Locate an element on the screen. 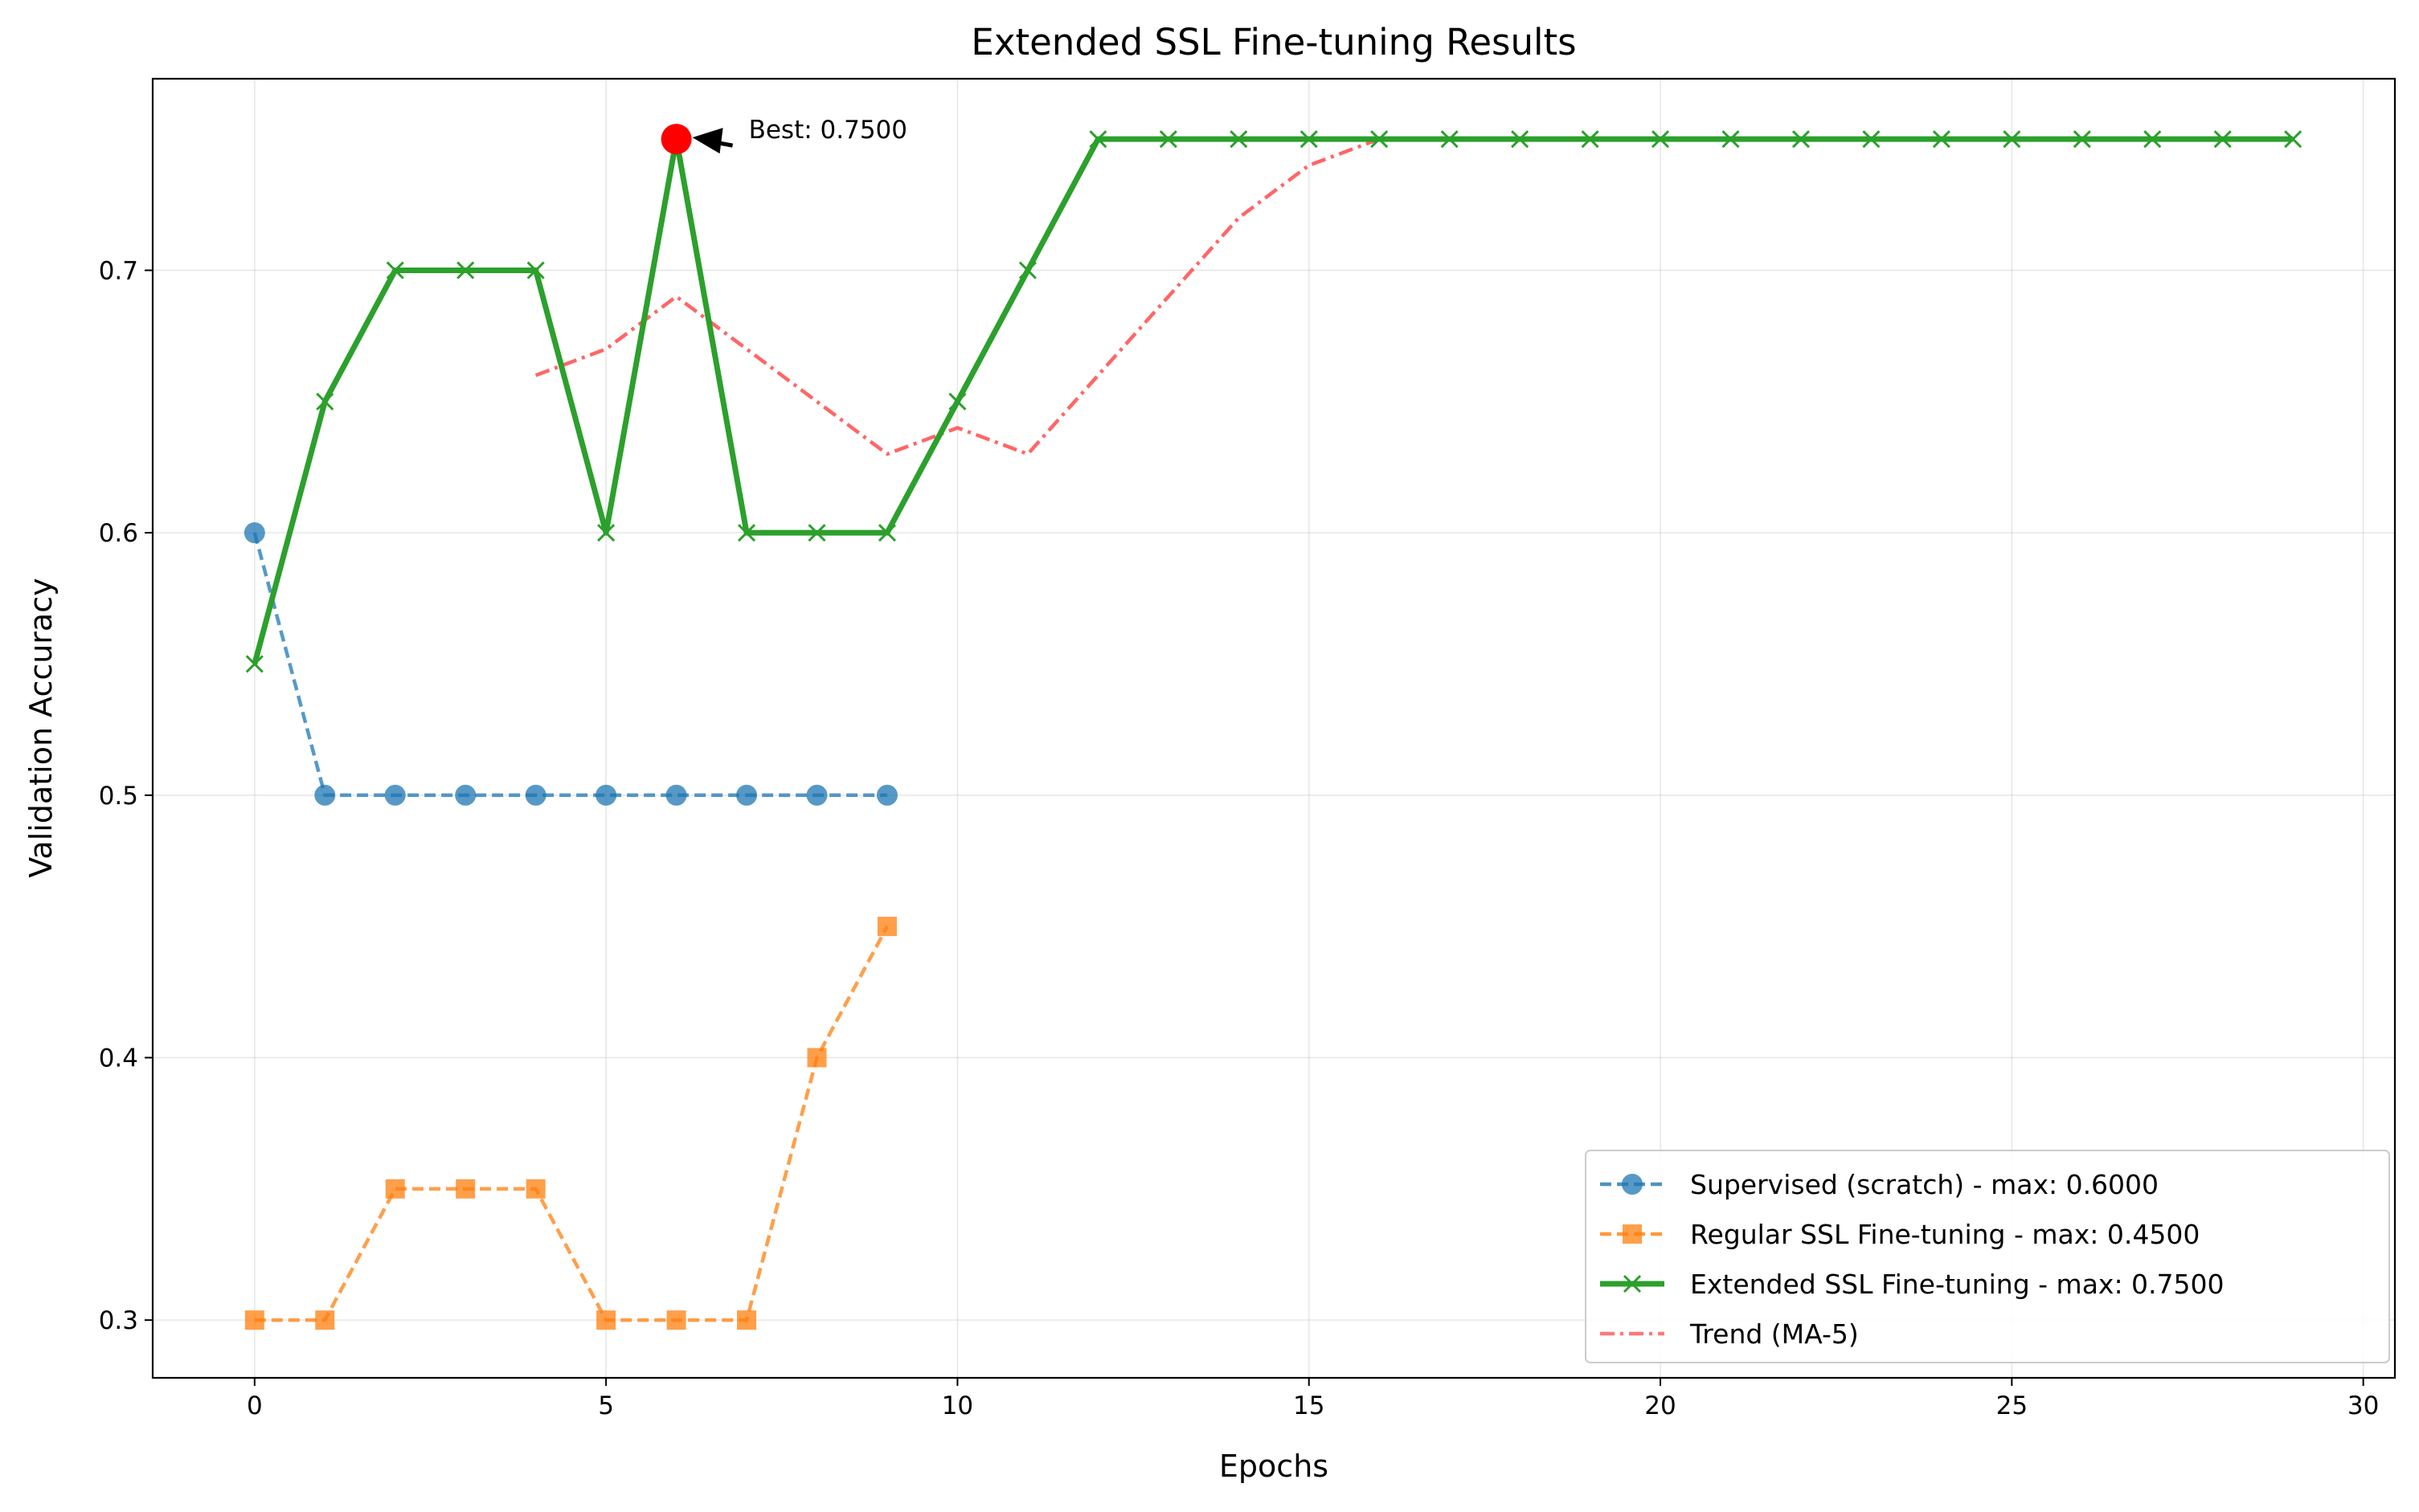 This screenshot has width=2419, height=1512. x-axis-label: Epochs is located at coordinates (1273, 1466).